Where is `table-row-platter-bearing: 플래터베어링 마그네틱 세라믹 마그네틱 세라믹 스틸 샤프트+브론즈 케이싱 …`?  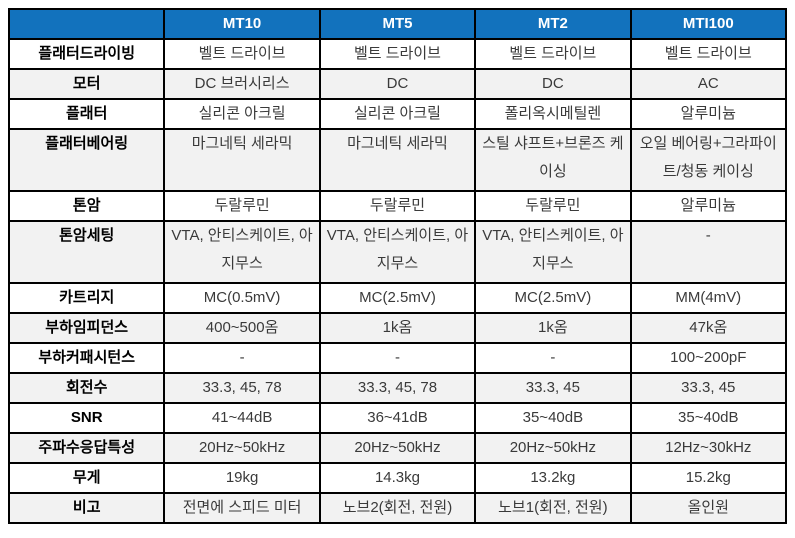 table-row-platter-bearing: 플래터베어링 마그네틱 세라믹 마그네틱 세라믹 스틸 샤프트+브론즈 케이싱 … is located at coordinates (397, 160).